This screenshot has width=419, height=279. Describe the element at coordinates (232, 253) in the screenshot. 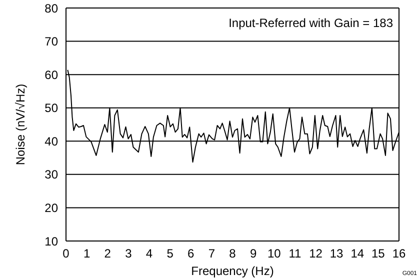

I see `x-tick-label: 8` at that location.